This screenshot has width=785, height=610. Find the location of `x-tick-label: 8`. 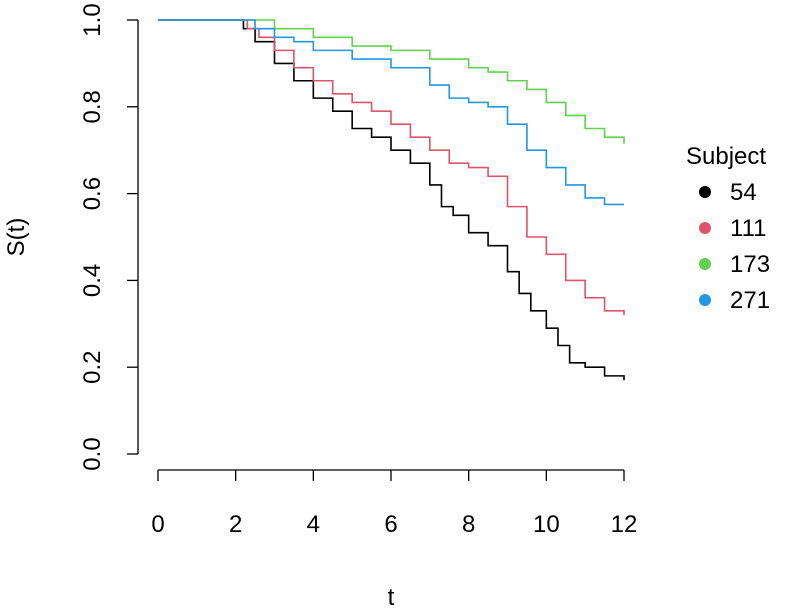

x-tick-label: 8 is located at coordinates (468, 524).